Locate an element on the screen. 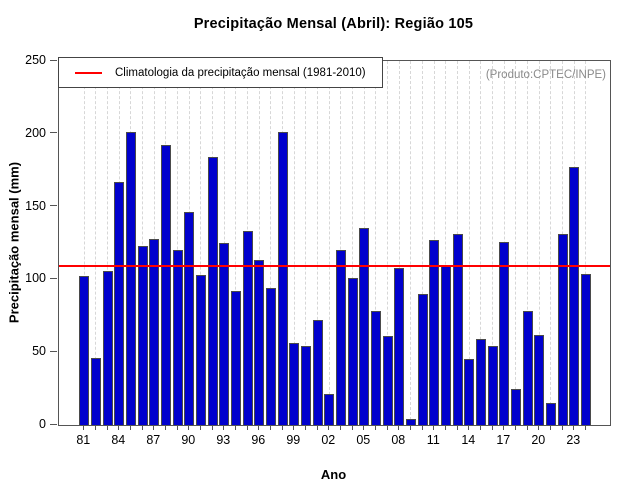 The width and height of the screenshot is (640, 500). y-tick-label: 200 is located at coordinates (35, 132).